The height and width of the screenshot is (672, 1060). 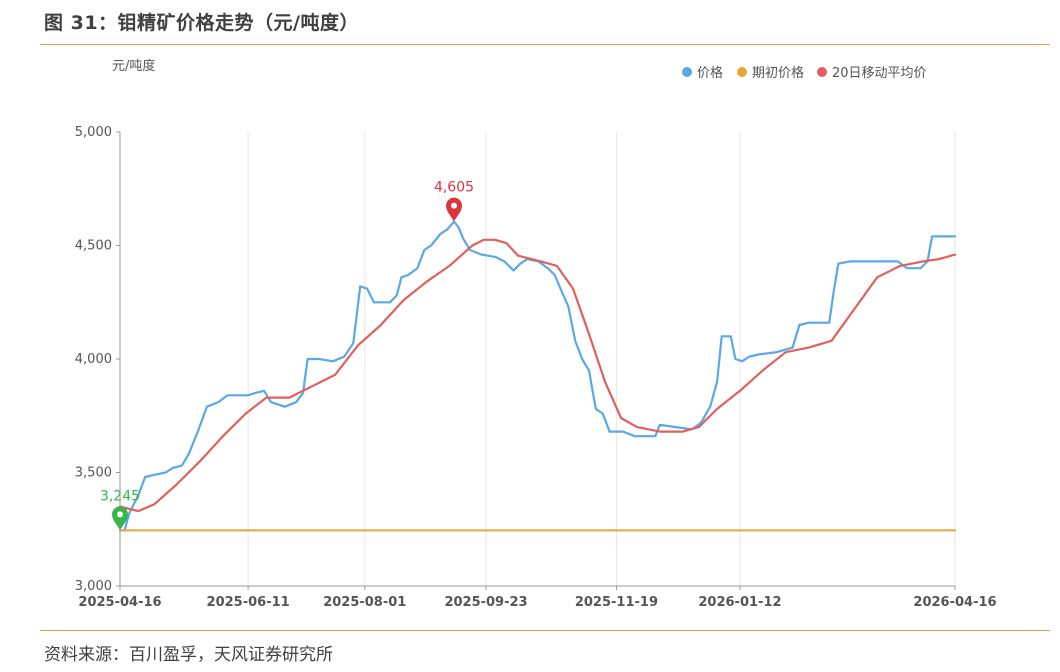 What do you see at coordinates (545, 630) in the screenshot?
I see `footer-rule` at bounding box center [545, 630].